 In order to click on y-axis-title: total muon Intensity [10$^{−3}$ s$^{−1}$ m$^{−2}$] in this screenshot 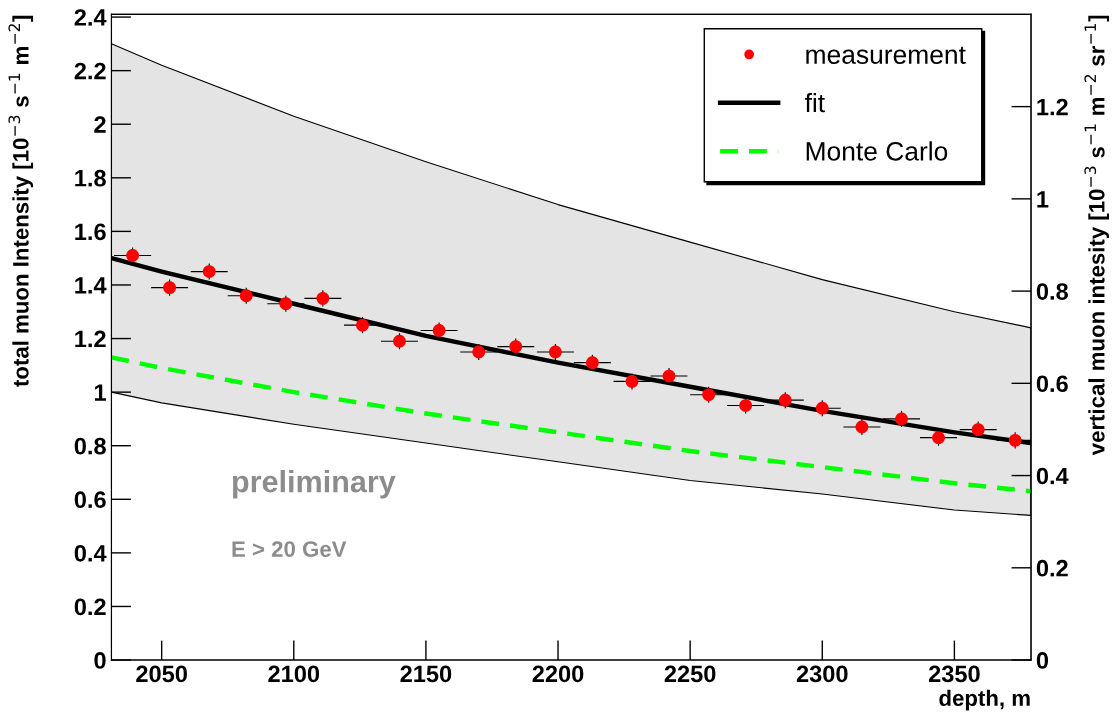, I will do `click(21, 201)`.